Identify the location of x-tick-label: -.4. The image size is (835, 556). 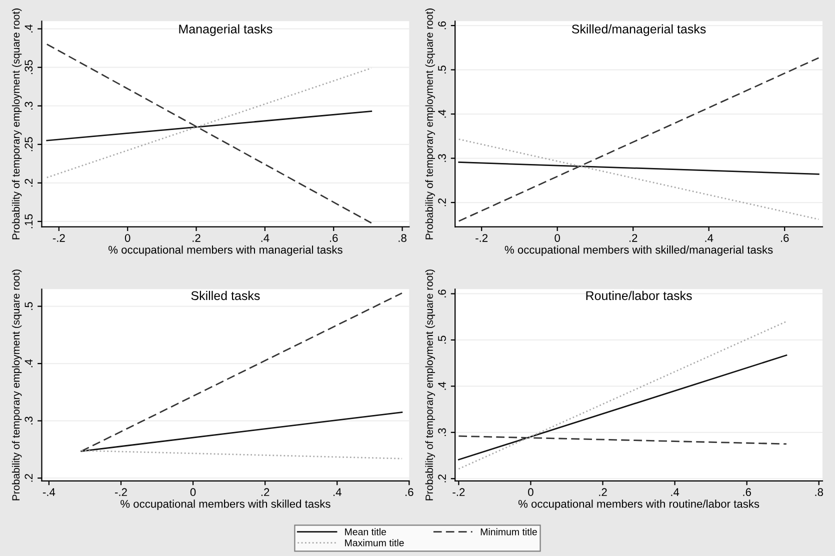
(49, 492).